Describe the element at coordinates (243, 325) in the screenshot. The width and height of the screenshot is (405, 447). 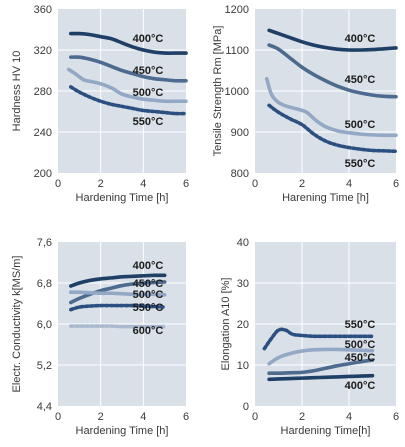
I see `y-tick-label: 20` at that location.